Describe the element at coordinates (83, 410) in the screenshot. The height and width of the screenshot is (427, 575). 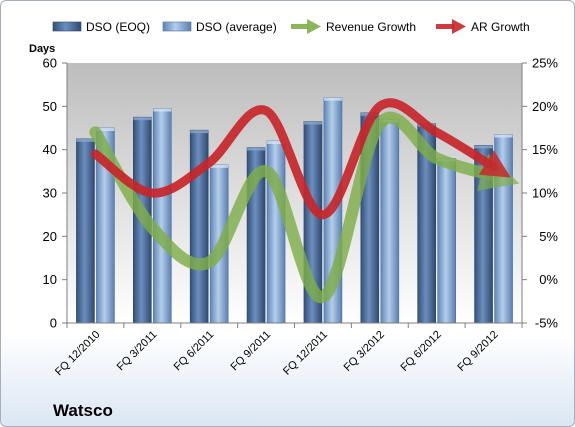
I see `company-name: Watsco` at that location.